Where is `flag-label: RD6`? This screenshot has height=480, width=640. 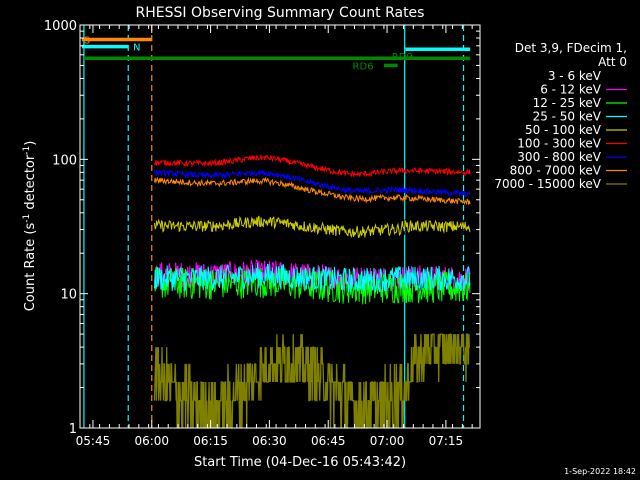
flag-label: RD6 is located at coordinates (363, 66).